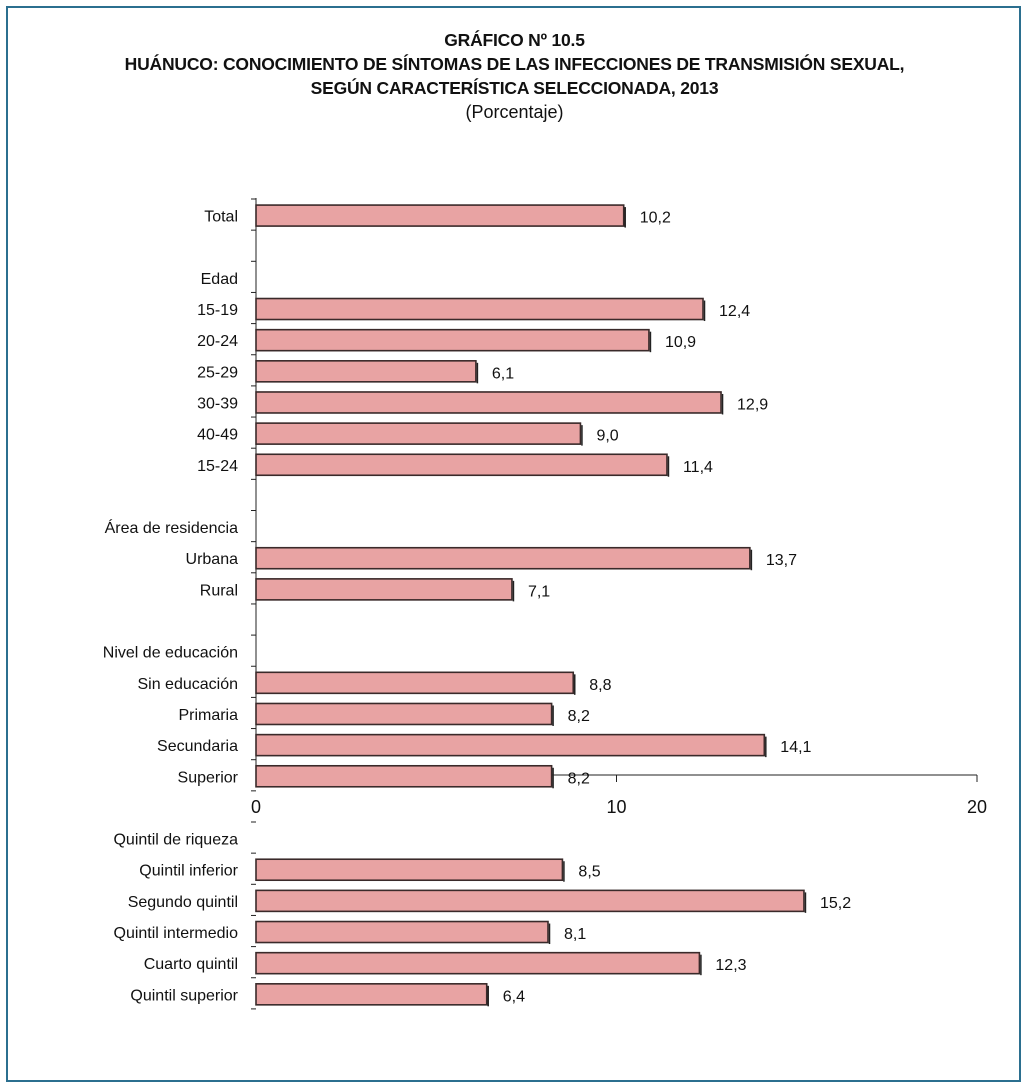 This screenshot has width=1029, height=1088. I want to click on category-label: 15-19, so click(217, 310).